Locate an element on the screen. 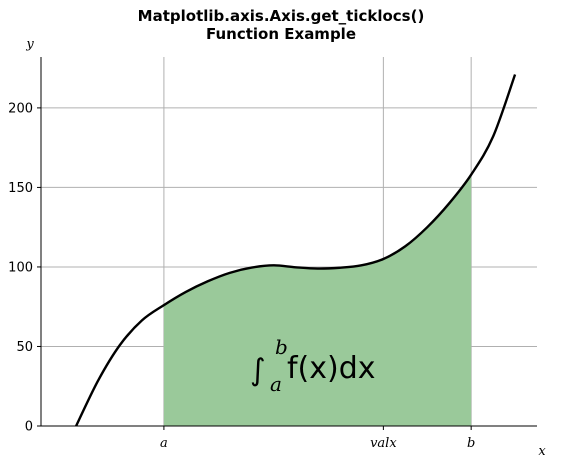  x-ticks: a valx b is located at coordinates (317, 438).